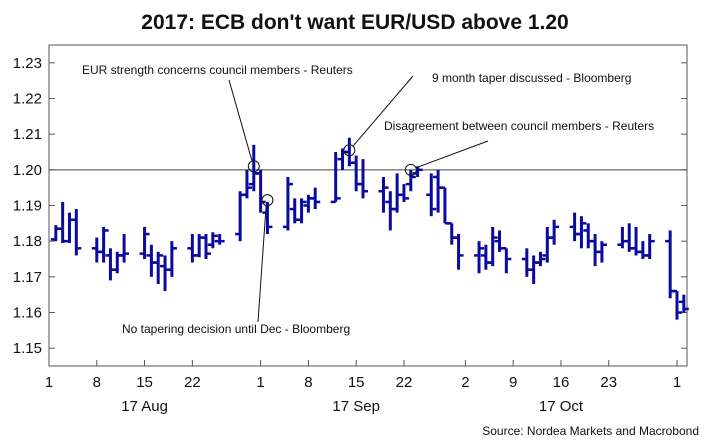 The width and height of the screenshot is (710, 448). I want to click on x-tick-label: 2, so click(465, 382).